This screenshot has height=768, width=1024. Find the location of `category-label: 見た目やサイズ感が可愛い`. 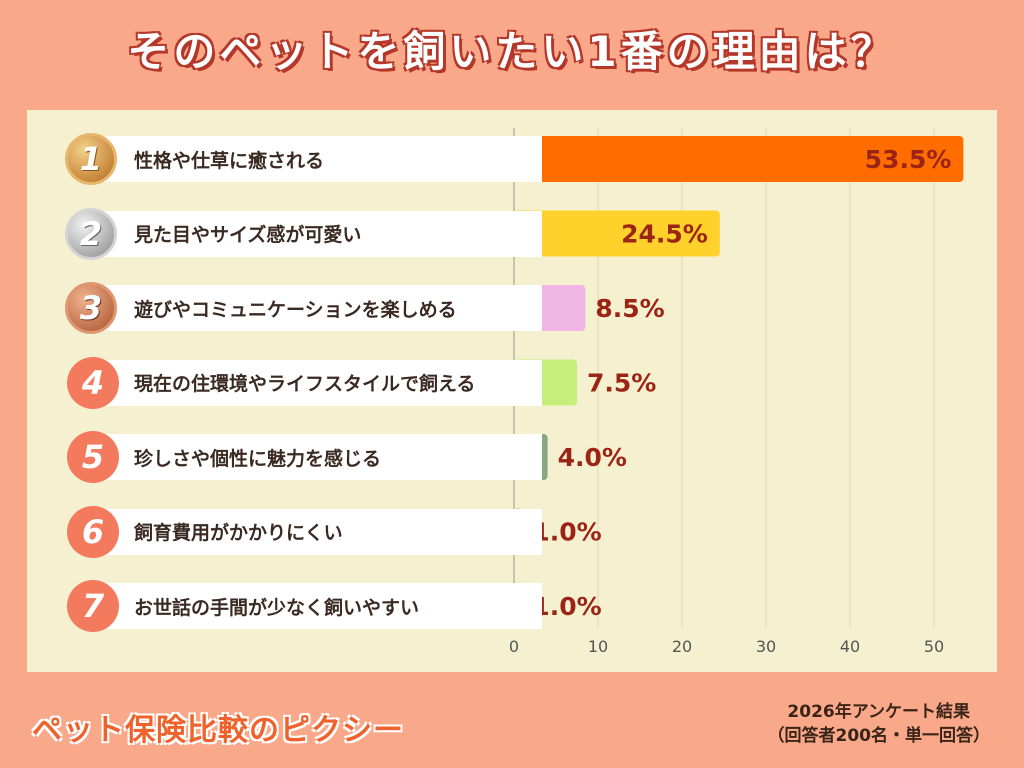

category-label: 見た目やサイズ感が可愛い is located at coordinates (248, 235).